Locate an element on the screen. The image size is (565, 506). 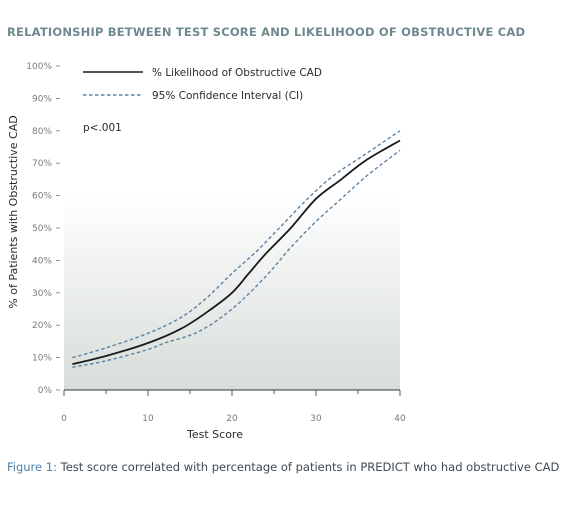
legend-label: % Likelihood of Obstructive CAD is located at coordinates (237, 73).